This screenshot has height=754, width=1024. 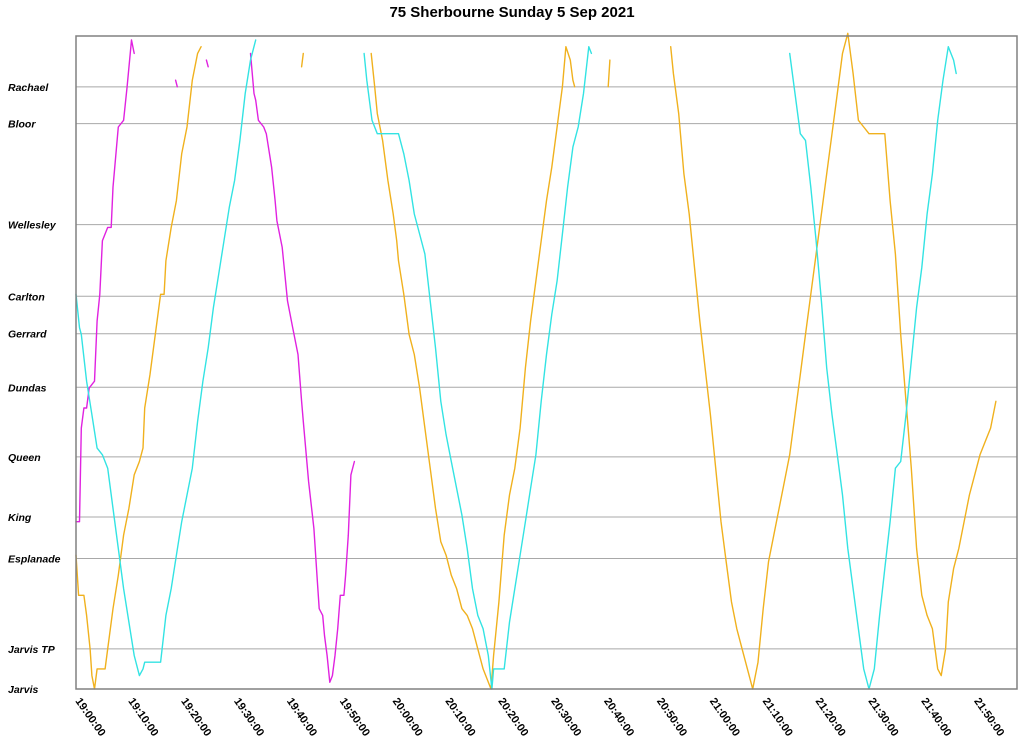 What do you see at coordinates (565, 717) in the screenshot?
I see `x-tick-label: 20:30:00` at bounding box center [565, 717].